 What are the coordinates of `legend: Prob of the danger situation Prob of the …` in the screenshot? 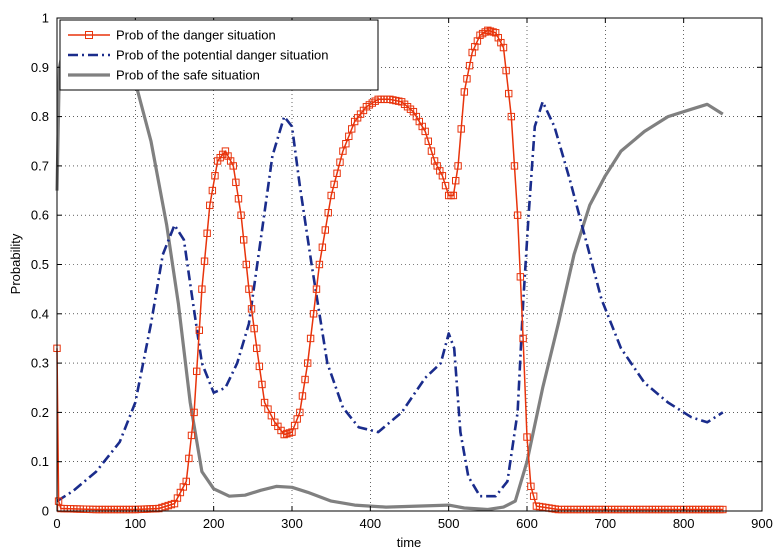 It's located at (219, 55).